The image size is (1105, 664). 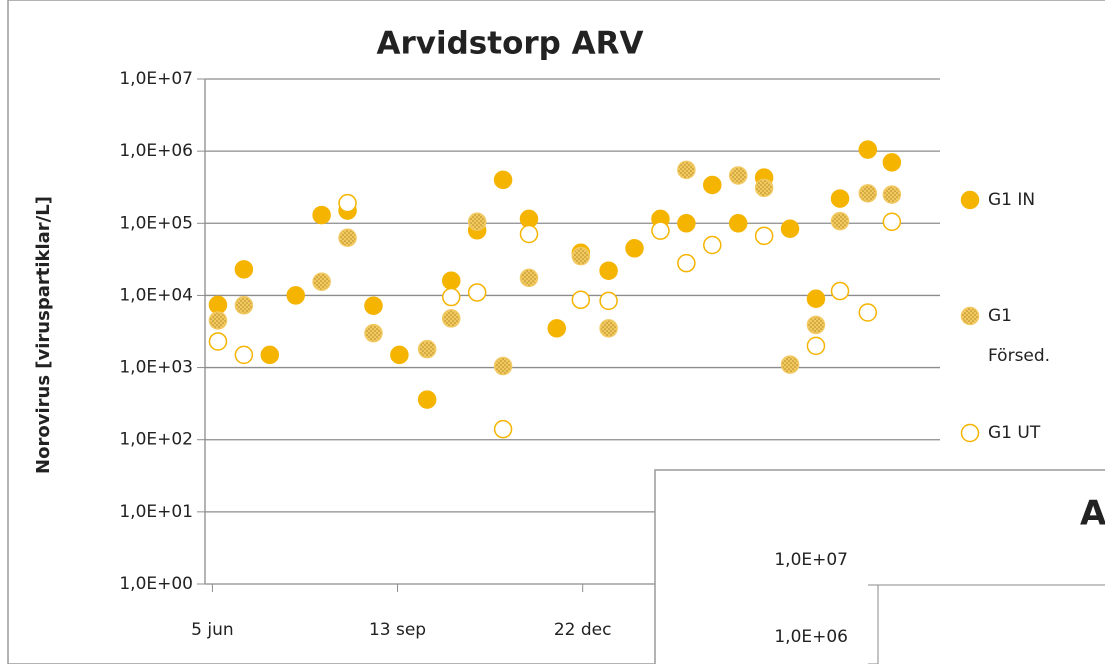 I want to click on overlay-frame, so click(x=879, y=566).